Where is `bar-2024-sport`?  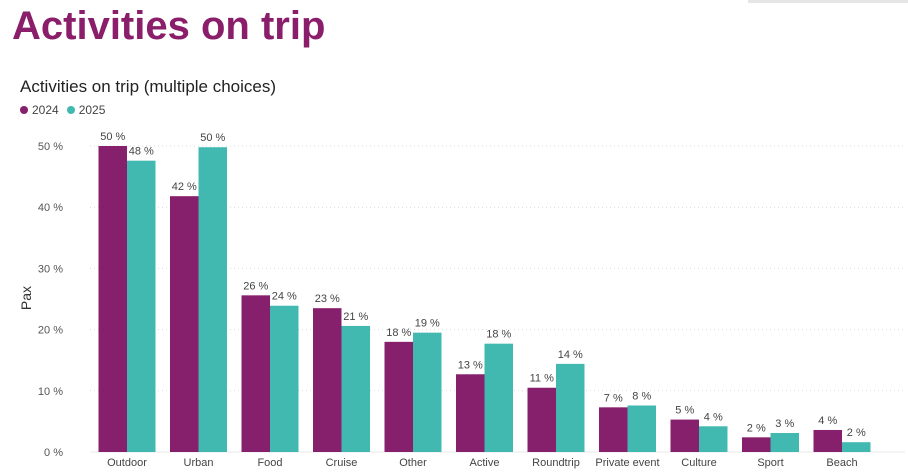 bar-2024-sport is located at coordinates (756, 444).